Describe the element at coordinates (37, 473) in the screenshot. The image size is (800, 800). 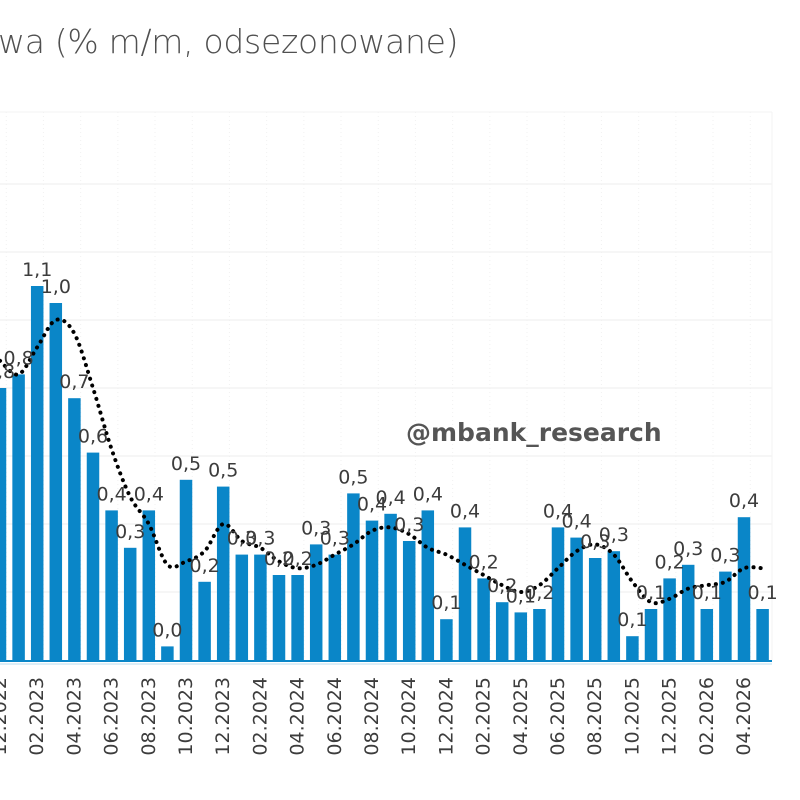
I see `bar-02.2023` at that location.